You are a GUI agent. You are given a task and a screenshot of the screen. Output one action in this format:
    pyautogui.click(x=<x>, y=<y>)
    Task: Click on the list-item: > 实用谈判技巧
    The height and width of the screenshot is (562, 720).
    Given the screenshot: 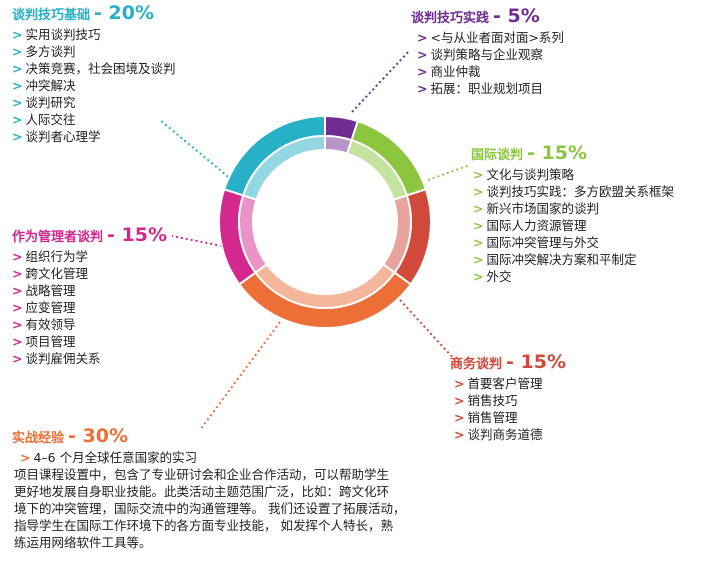 What is the action you would take?
    pyautogui.click(x=94, y=34)
    